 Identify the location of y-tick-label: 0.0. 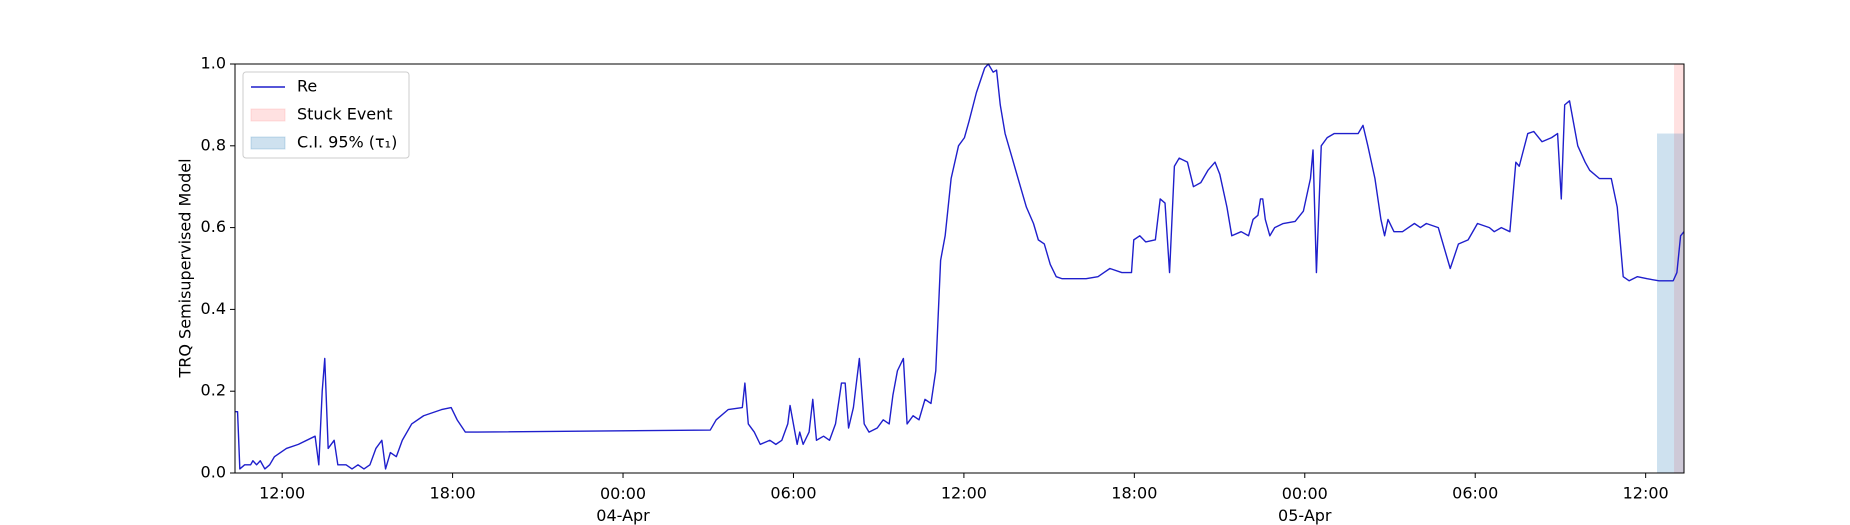
(213, 472).